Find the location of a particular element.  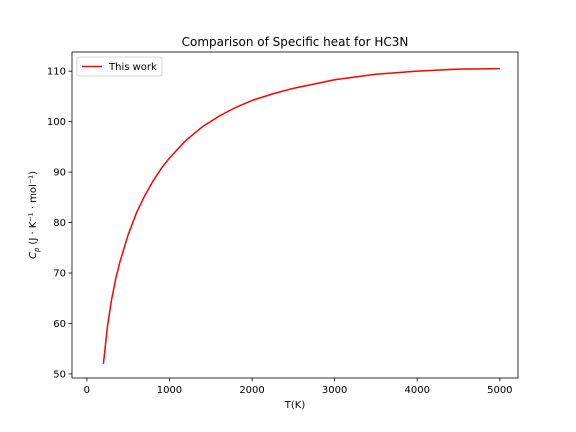

y-axis-label-unit: (J · K⁻¹ · mol⁻¹) is located at coordinates (33, 208).